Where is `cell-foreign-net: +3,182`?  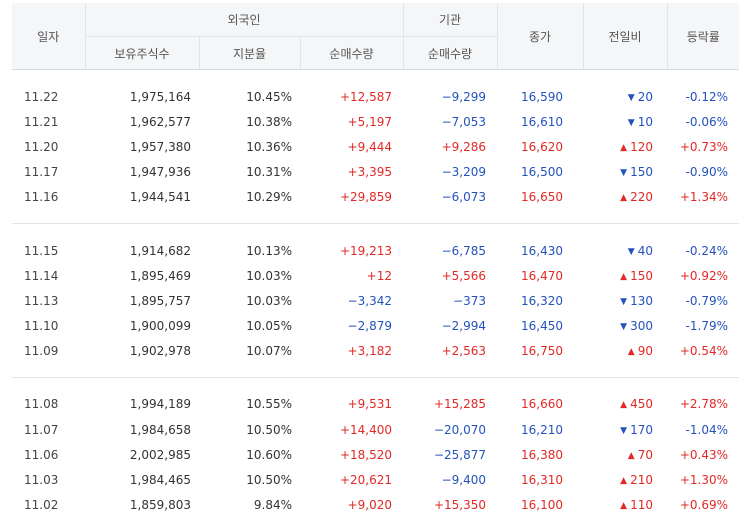
cell-foreign-net: +3,182 is located at coordinates (351, 358).